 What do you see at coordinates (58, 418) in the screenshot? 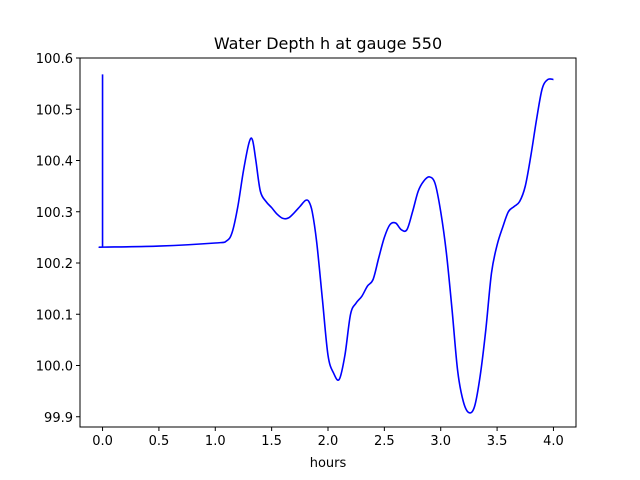
I see `y-tick-label: 99.9` at bounding box center [58, 418].